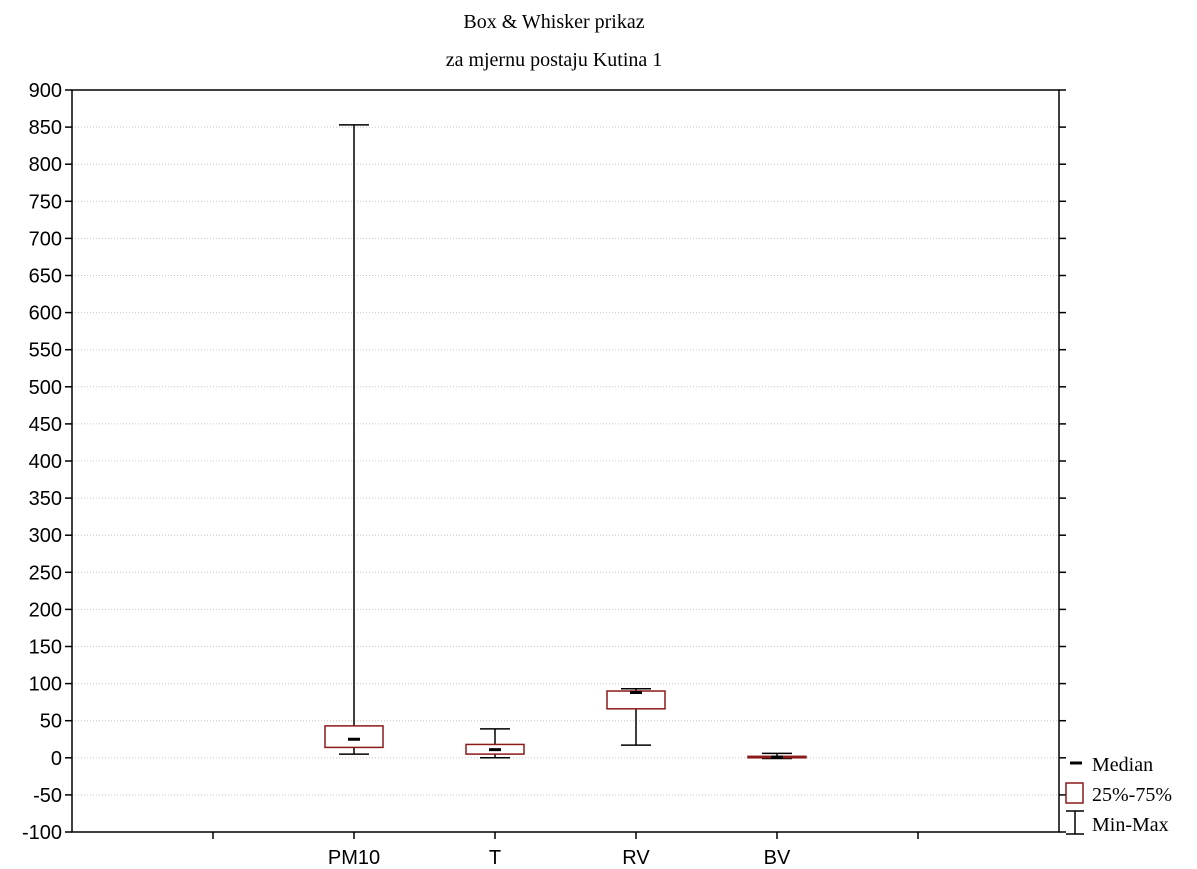  Describe the element at coordinates (354, 858) in the screenshot. I see `x-tick-label: PM10` at that location.